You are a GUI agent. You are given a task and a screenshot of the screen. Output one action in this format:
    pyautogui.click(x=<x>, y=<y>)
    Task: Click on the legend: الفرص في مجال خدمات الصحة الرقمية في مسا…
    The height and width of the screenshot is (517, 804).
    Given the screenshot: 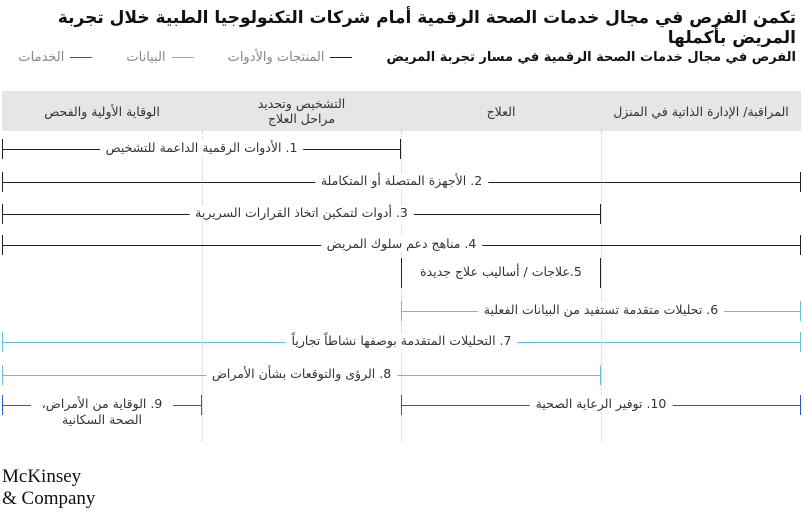 What is the action you would take?
    pyautogui.click(x=407, y=57)
    